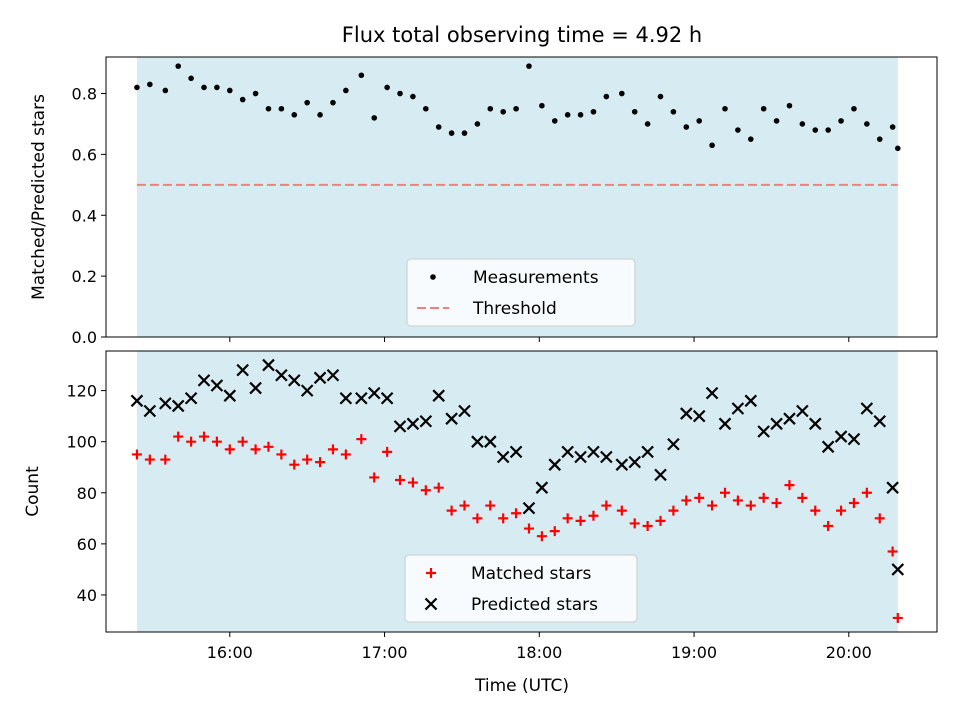 The image size is (960, 720). I want to click on y-tick-label: 100, so click(81, 442).